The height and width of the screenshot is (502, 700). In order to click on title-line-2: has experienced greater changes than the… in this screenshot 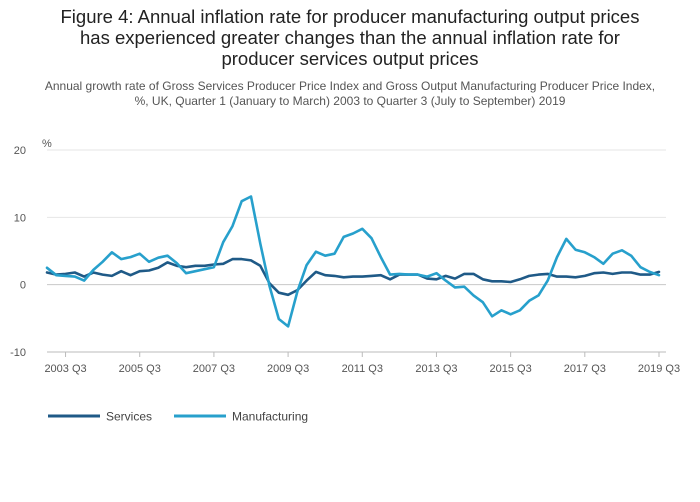, I will do `click(350, 37)`.